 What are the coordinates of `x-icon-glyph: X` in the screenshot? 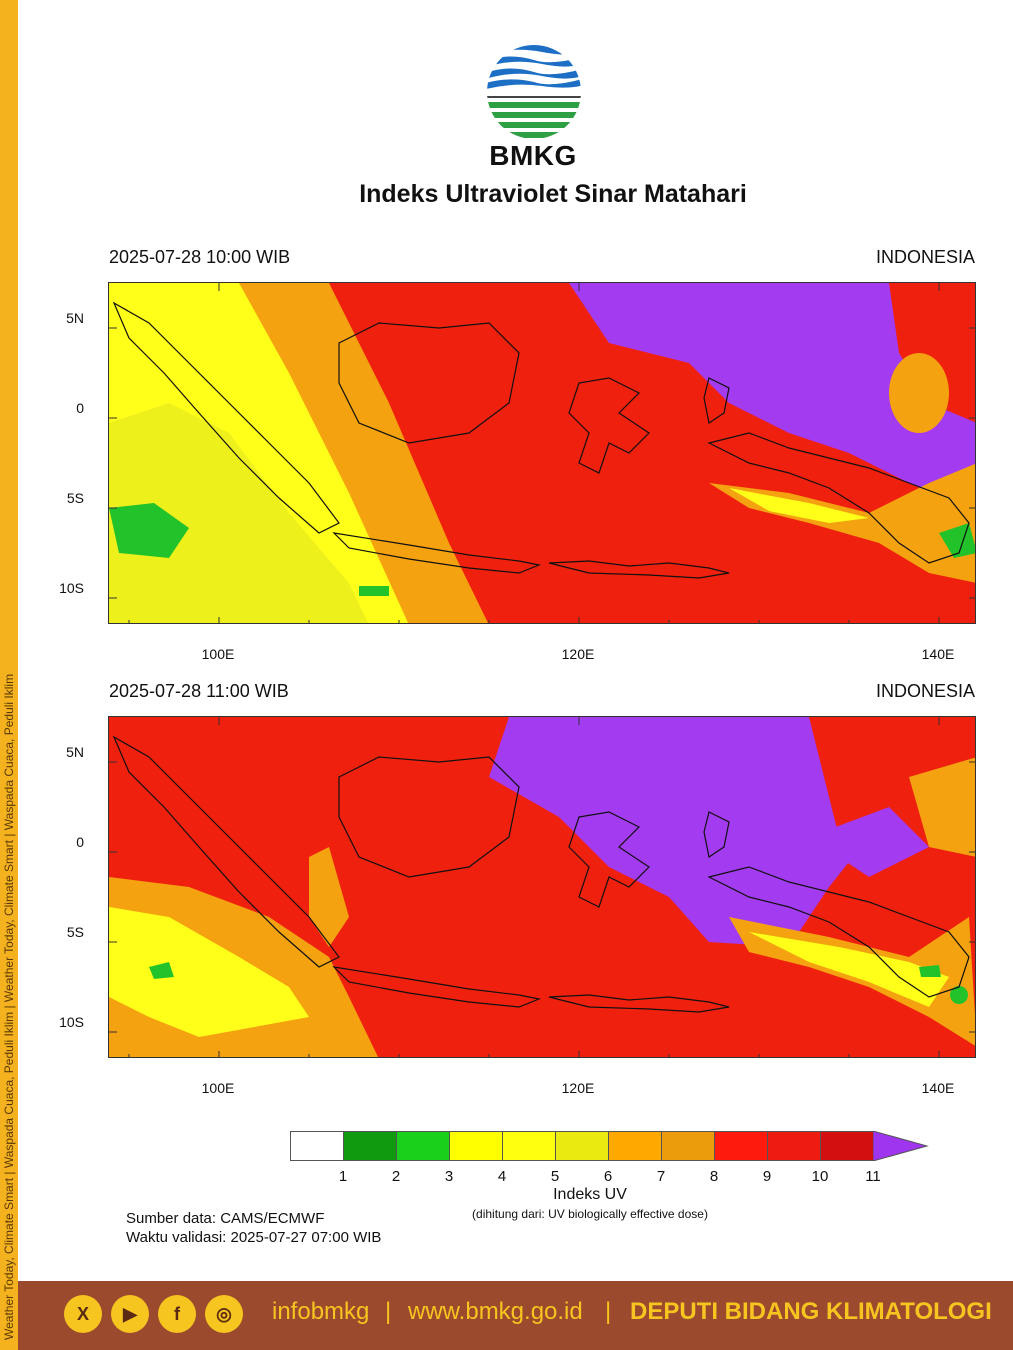 It's located at (82, 1313).